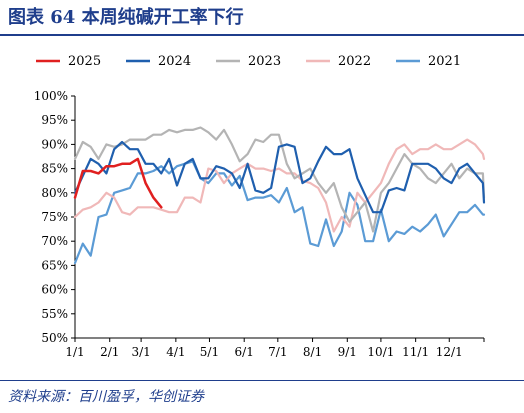 The image size is (524, 413). I want to click on legend-label-2022: 2022, so click(354, 61).